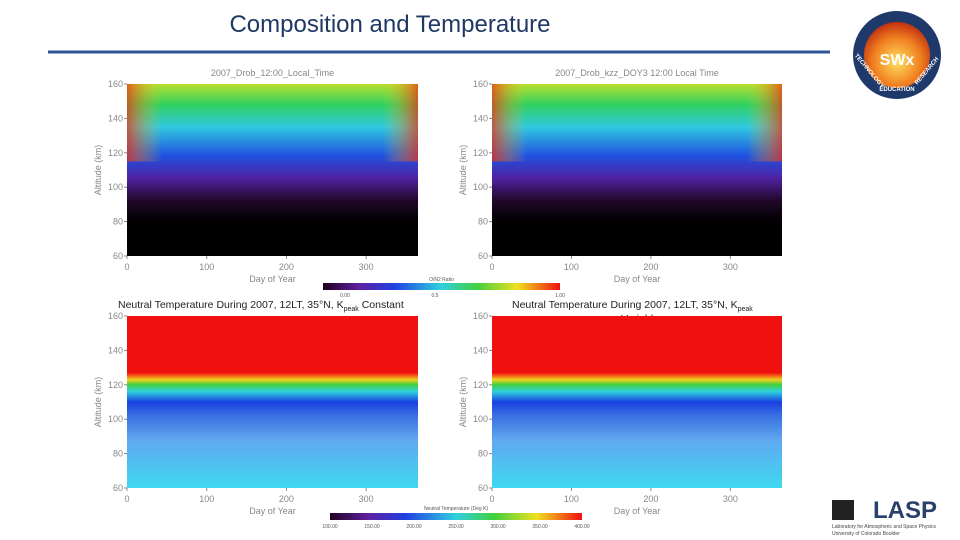 This screenshot has width=960, height=540. I want to click on caption-tail: Constant, so click(381, 305).